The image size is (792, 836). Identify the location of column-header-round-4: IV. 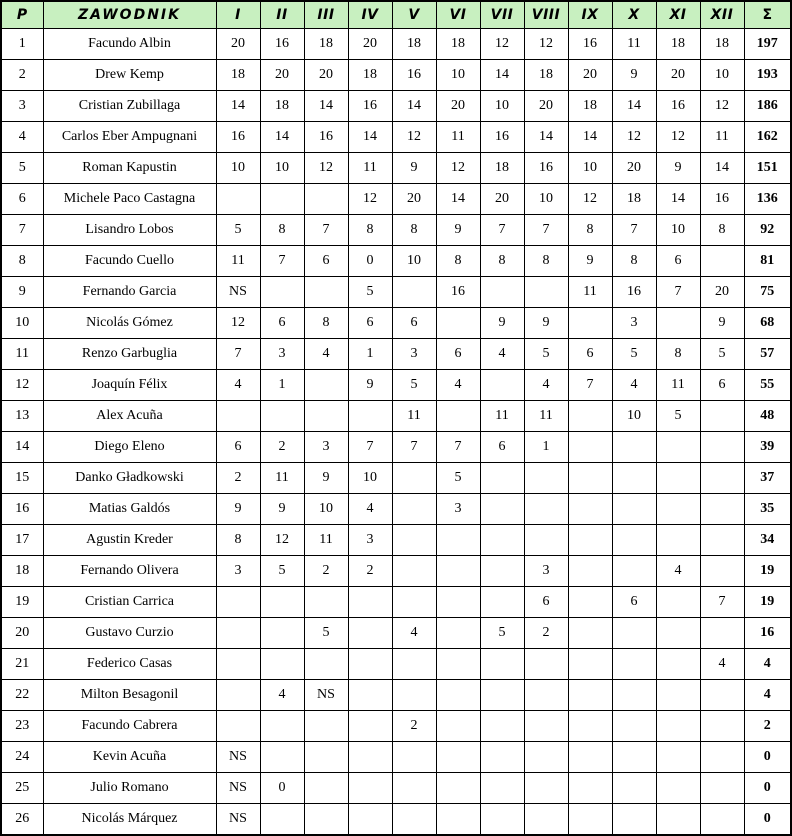
(370, 14).